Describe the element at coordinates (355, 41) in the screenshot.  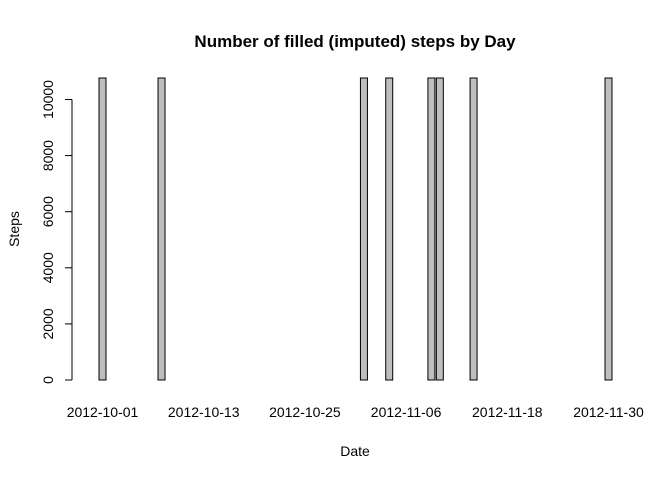
I see `chart-title: Number of filled (imputed) steps by Day` at that location.